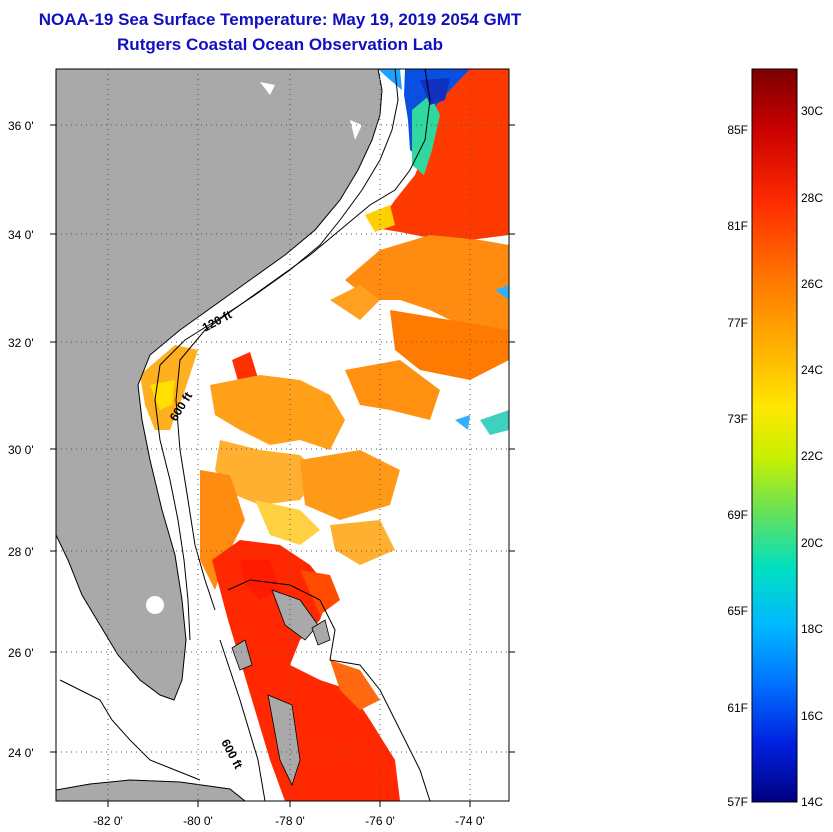 Image resolution: width=833 pixels, height=832 pixels. I want to click on lon-label-74: -74 0', so click(470, 821).